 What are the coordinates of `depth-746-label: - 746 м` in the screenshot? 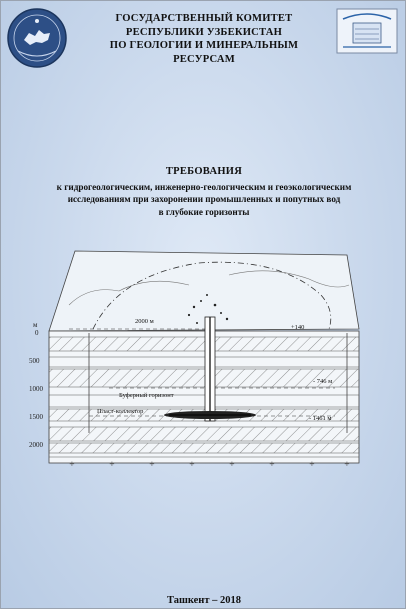 It's located at (322, 381).